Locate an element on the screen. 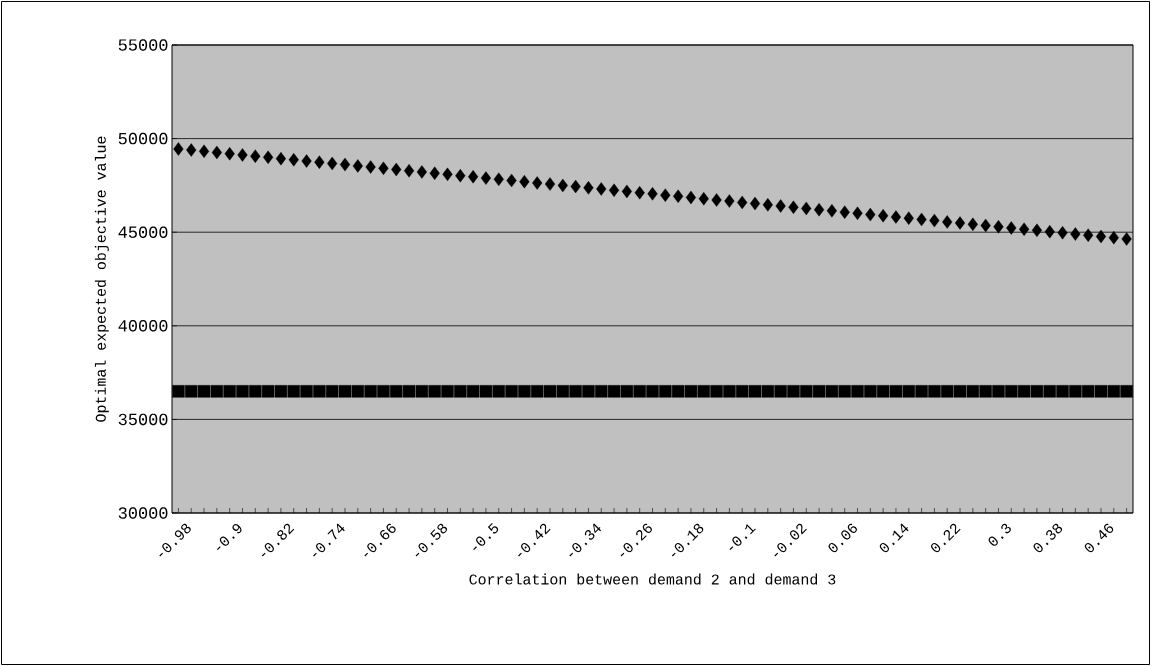 Image resolution: width=1151 pixels, height=666 pixels. x-tick-label: 0.3 is located at coordinates (999, 534).